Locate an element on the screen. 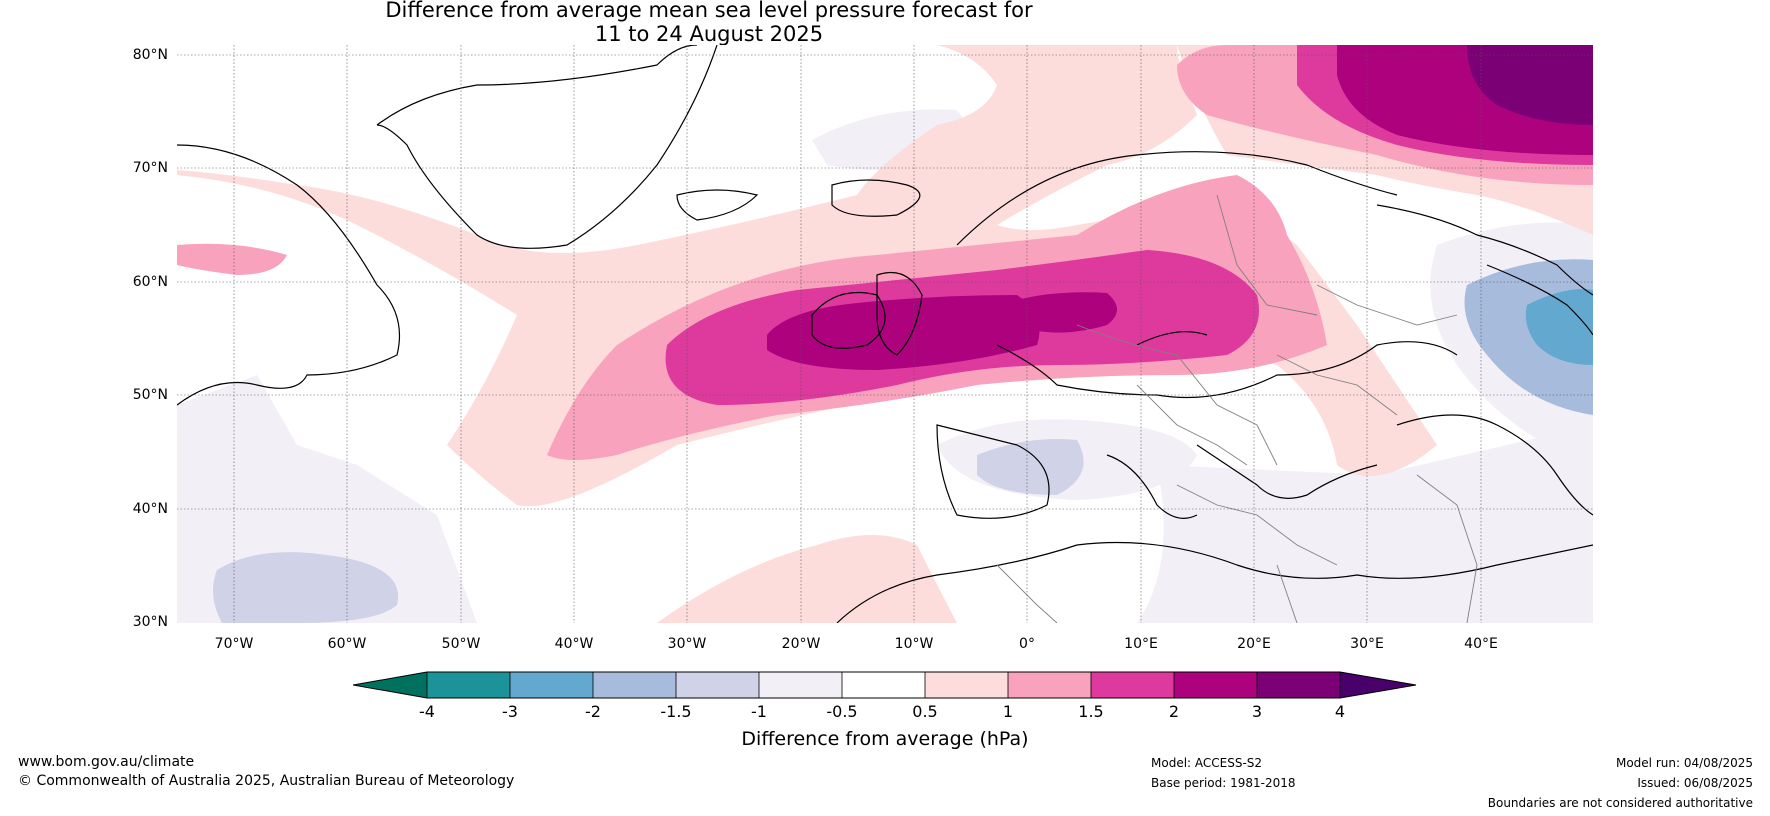 The height and width of the screenshot is (816, 1770). country-borders is located at coordinates (1237, 408).